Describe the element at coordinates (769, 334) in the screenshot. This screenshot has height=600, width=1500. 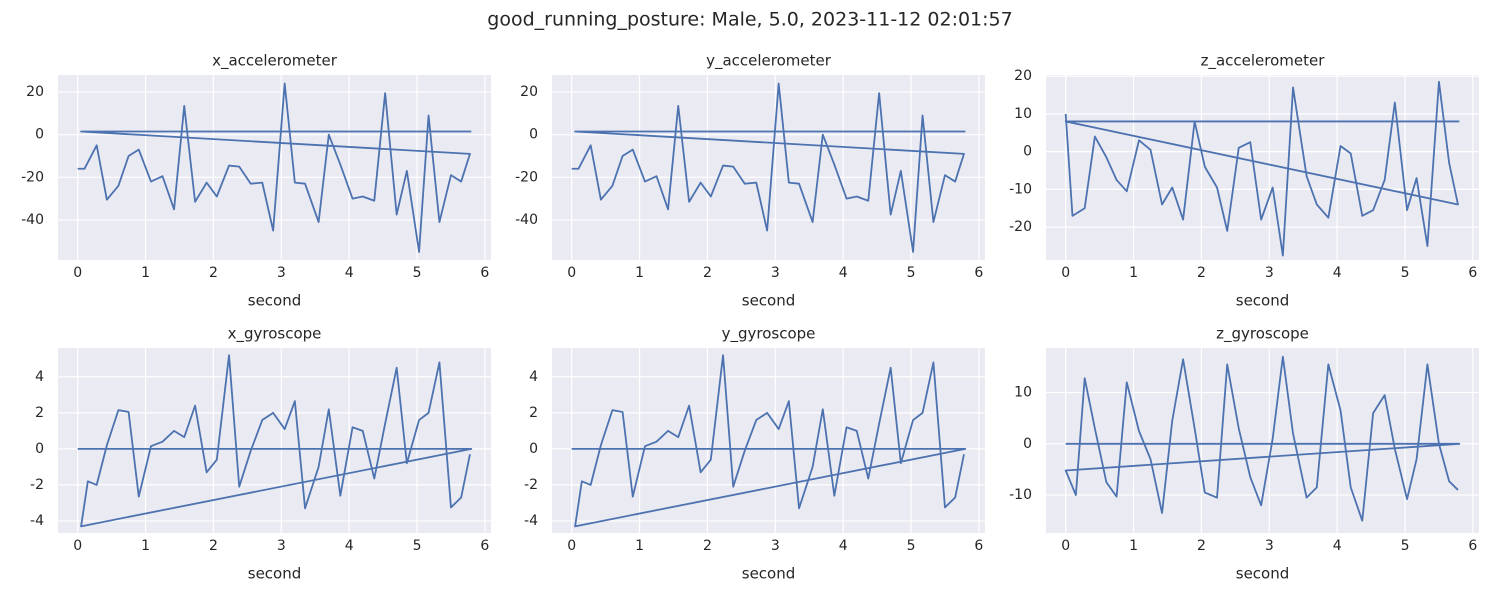
I see `subplot-title: y_gyroscope` at that location.